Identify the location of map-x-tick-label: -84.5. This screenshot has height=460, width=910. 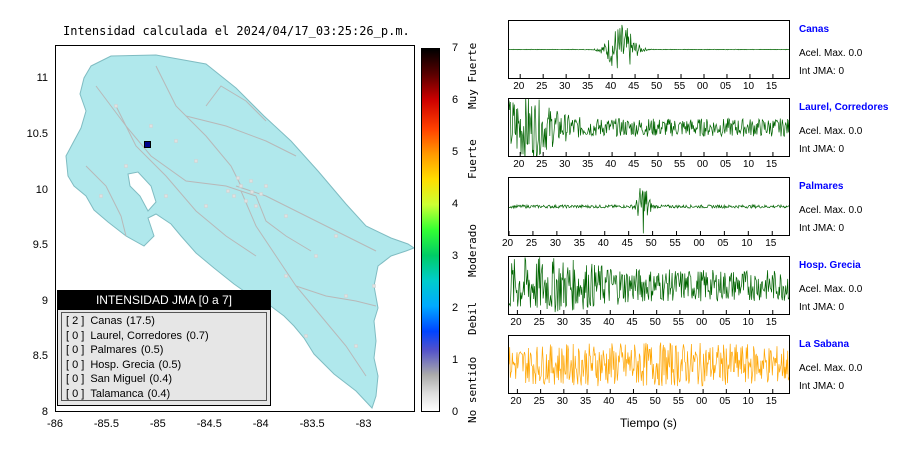
(209, 424).